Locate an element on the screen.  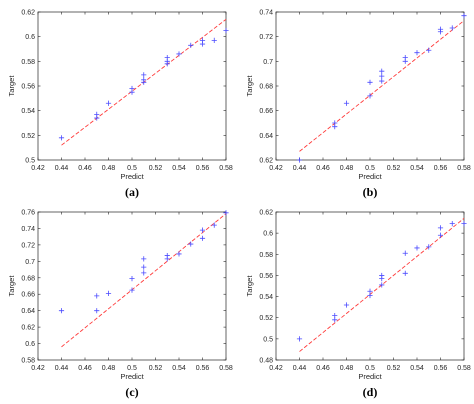
y-tick-label: 0.54 is located at coordinates (266, 297).